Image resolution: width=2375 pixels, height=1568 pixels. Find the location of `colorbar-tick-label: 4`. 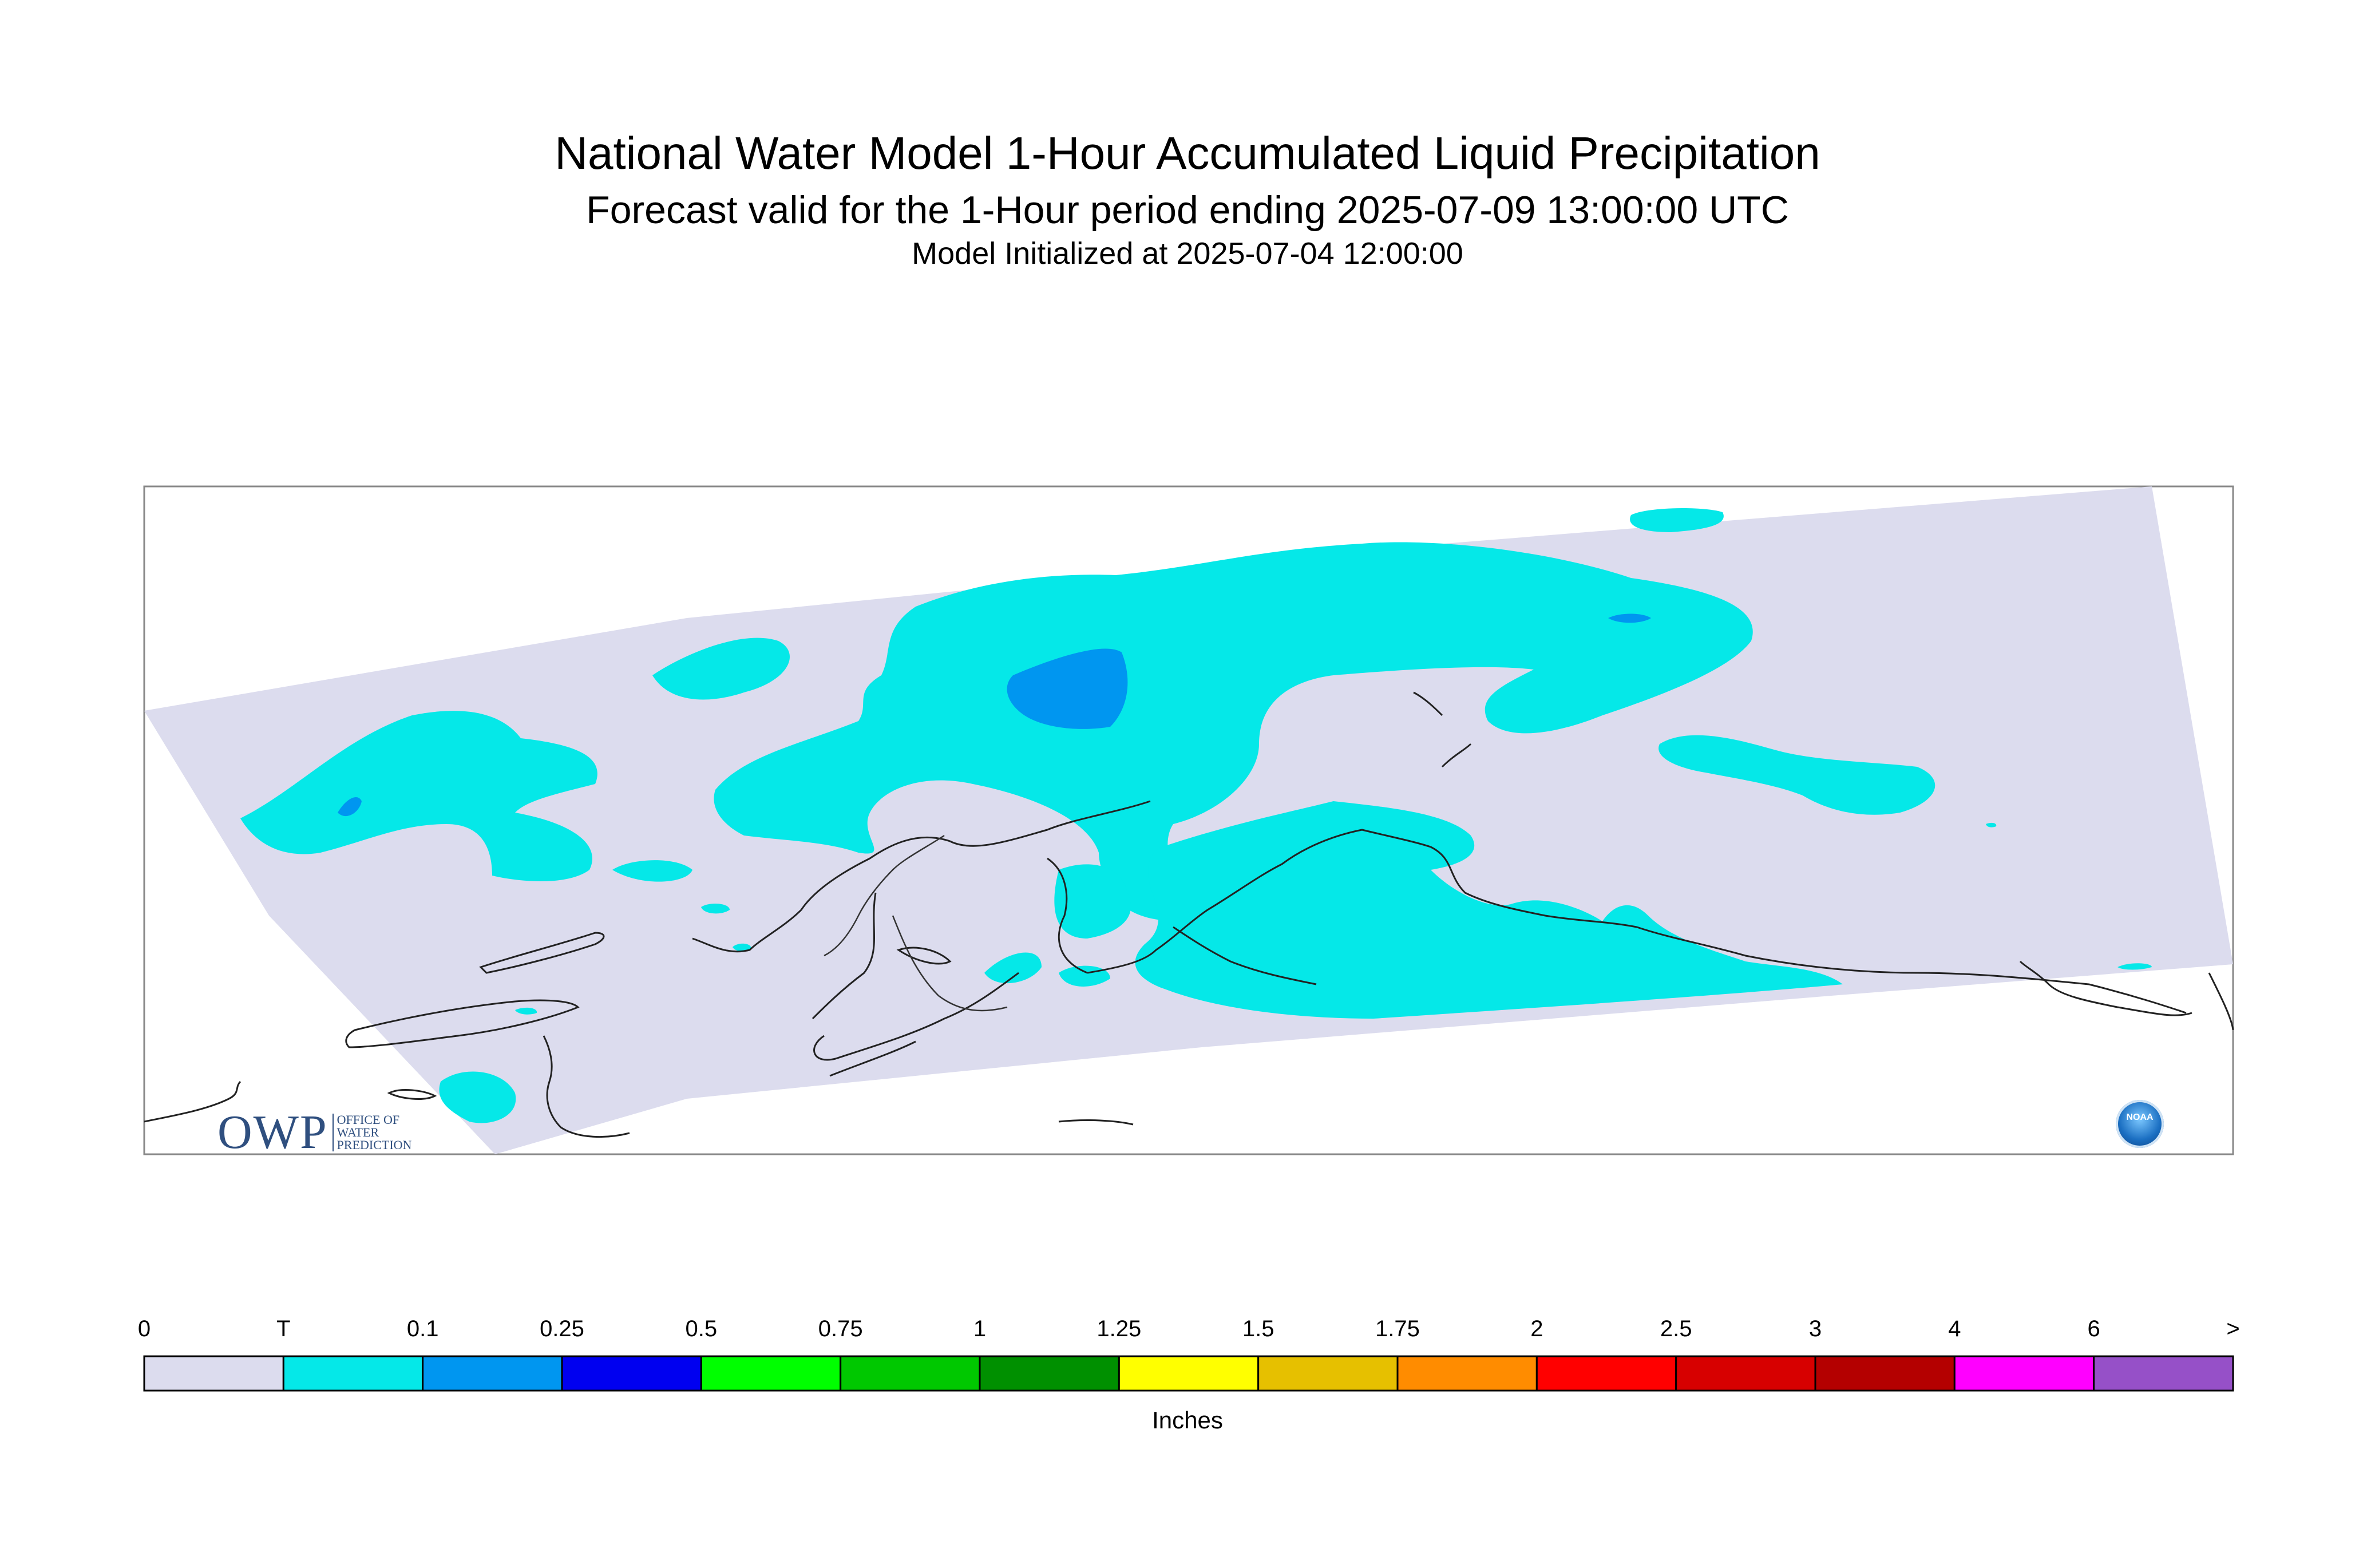

colorbar-tick-label: 4 is located at coordinates (1955, 1328).